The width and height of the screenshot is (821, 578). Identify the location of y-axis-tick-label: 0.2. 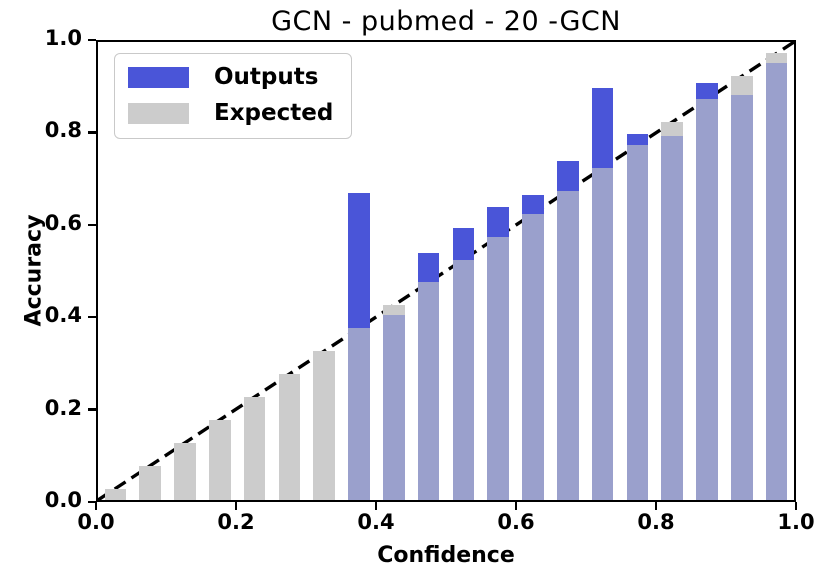
(63, 407).